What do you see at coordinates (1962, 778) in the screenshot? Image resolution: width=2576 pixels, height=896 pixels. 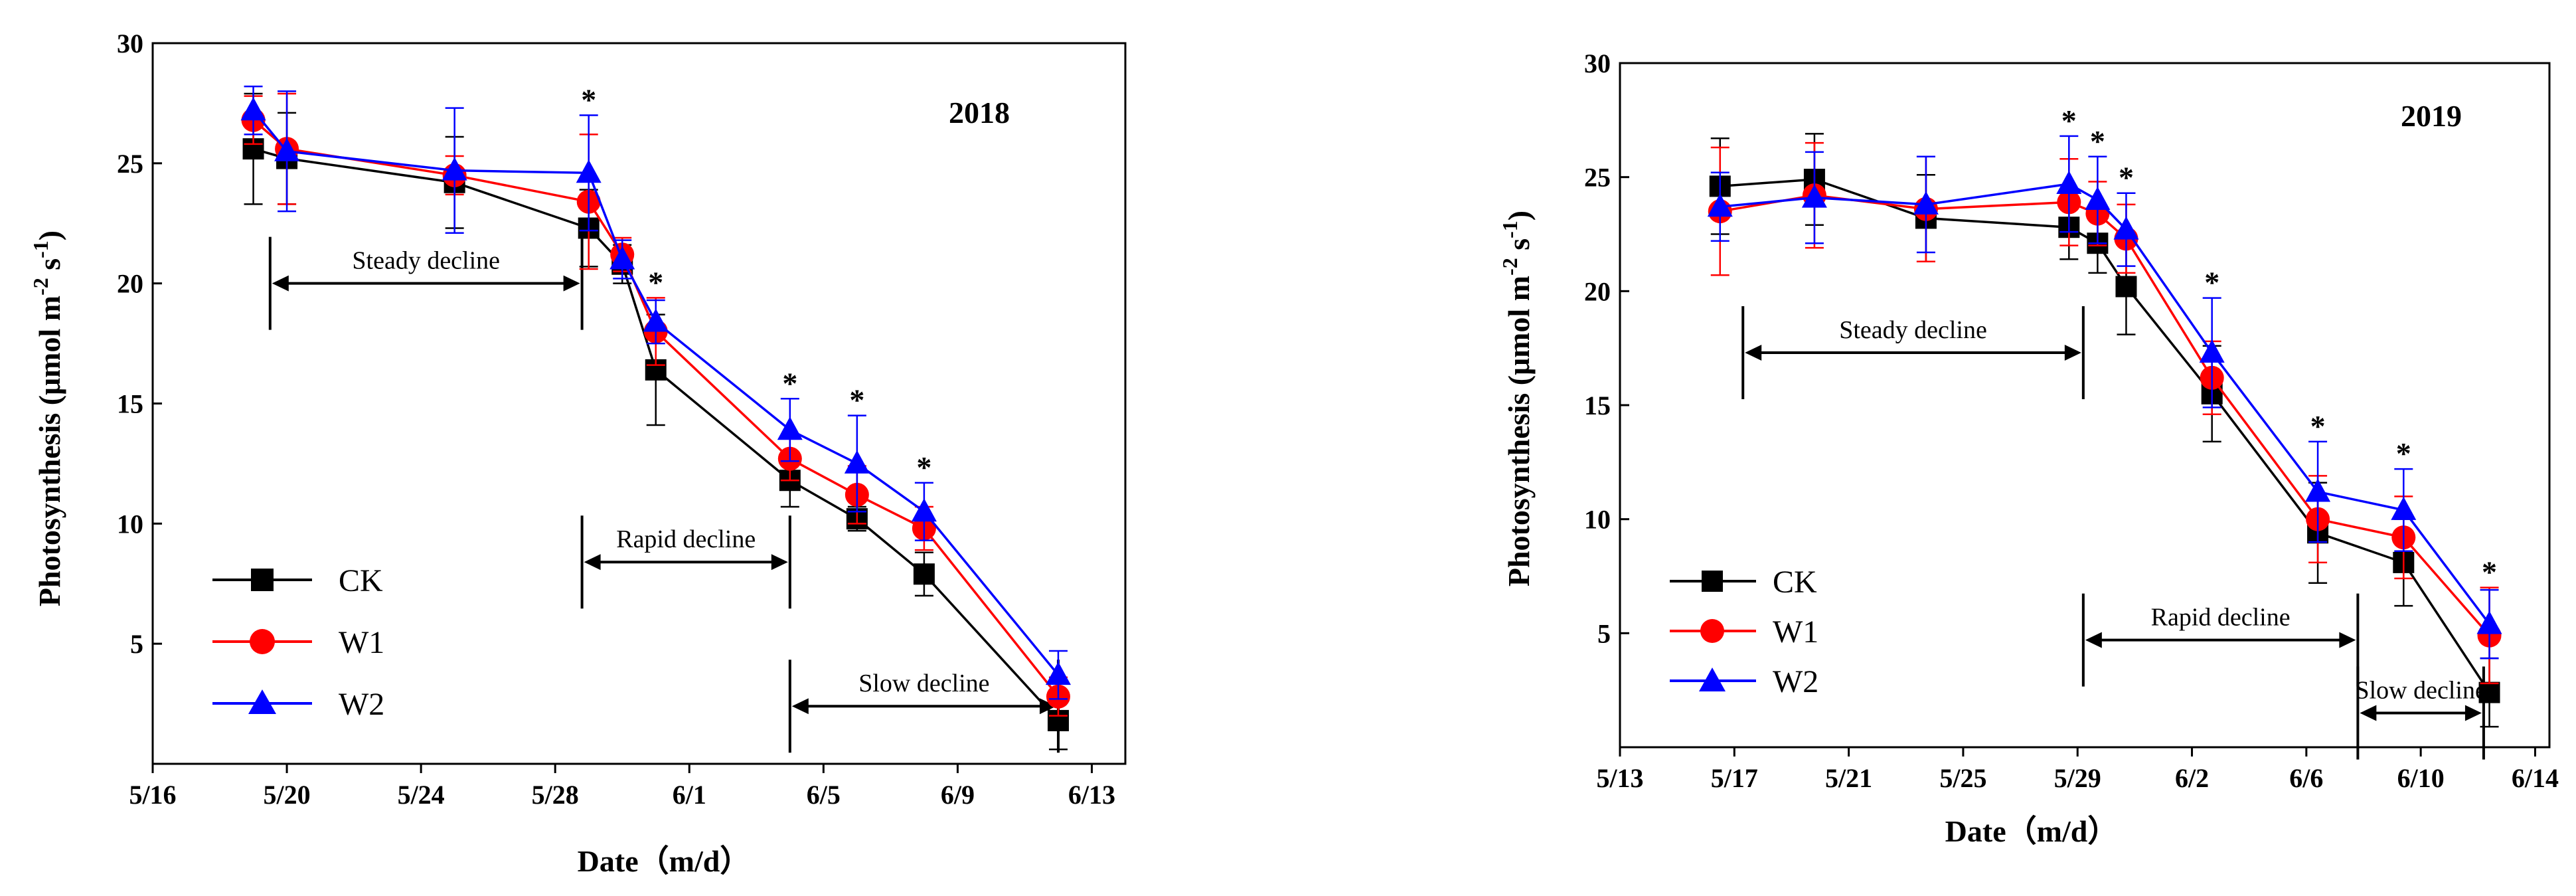 I see `x-tick-label: 5/25` at bounding box center [1962, 778].